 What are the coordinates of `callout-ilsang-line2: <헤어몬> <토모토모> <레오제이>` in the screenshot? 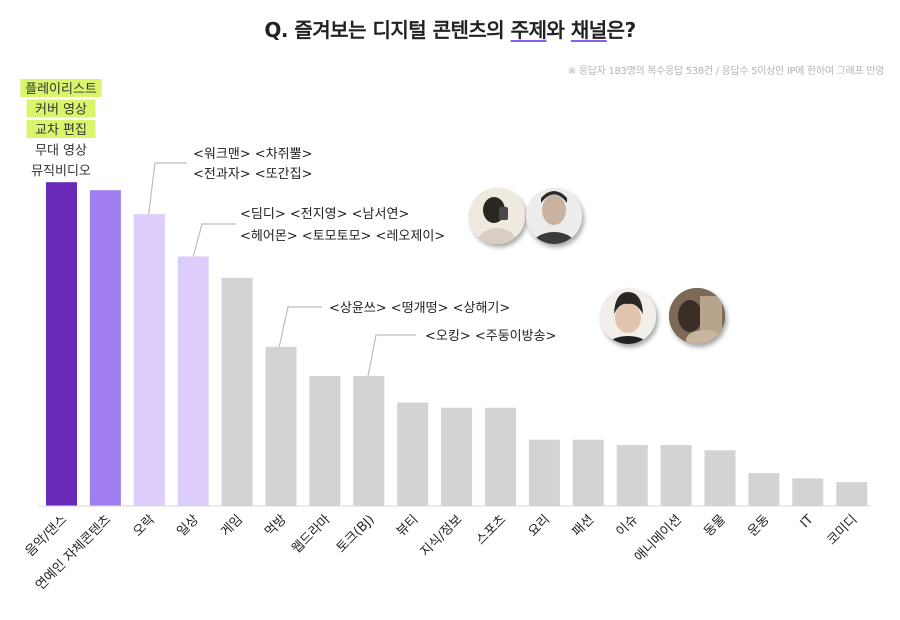 It's located at (342, 236).